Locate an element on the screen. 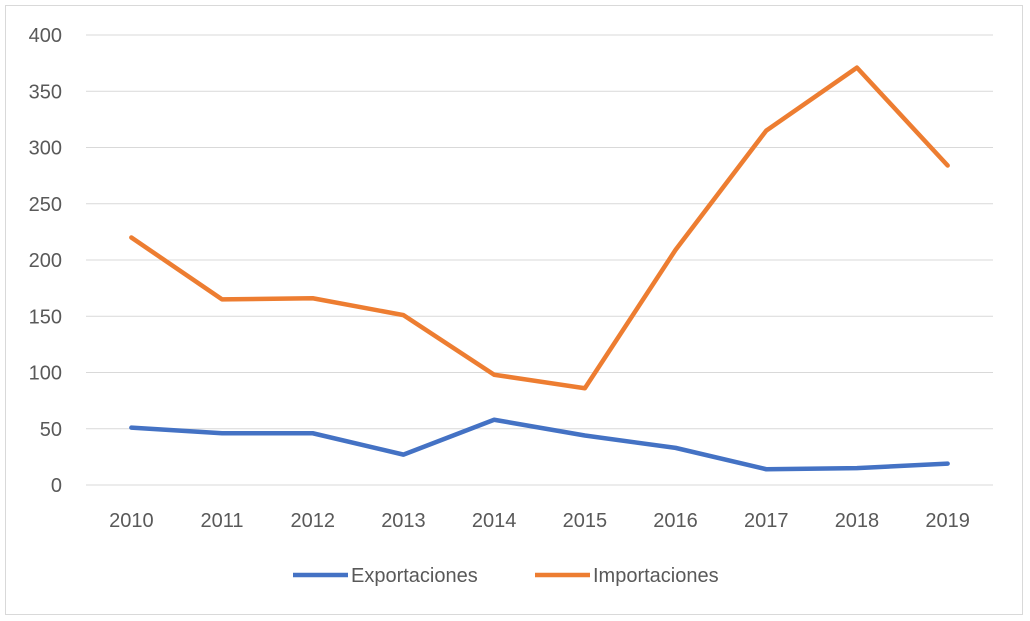 This screenshot has width=1030, height=621. x-tick-label: 2019 is located at coordinates (947, 521).